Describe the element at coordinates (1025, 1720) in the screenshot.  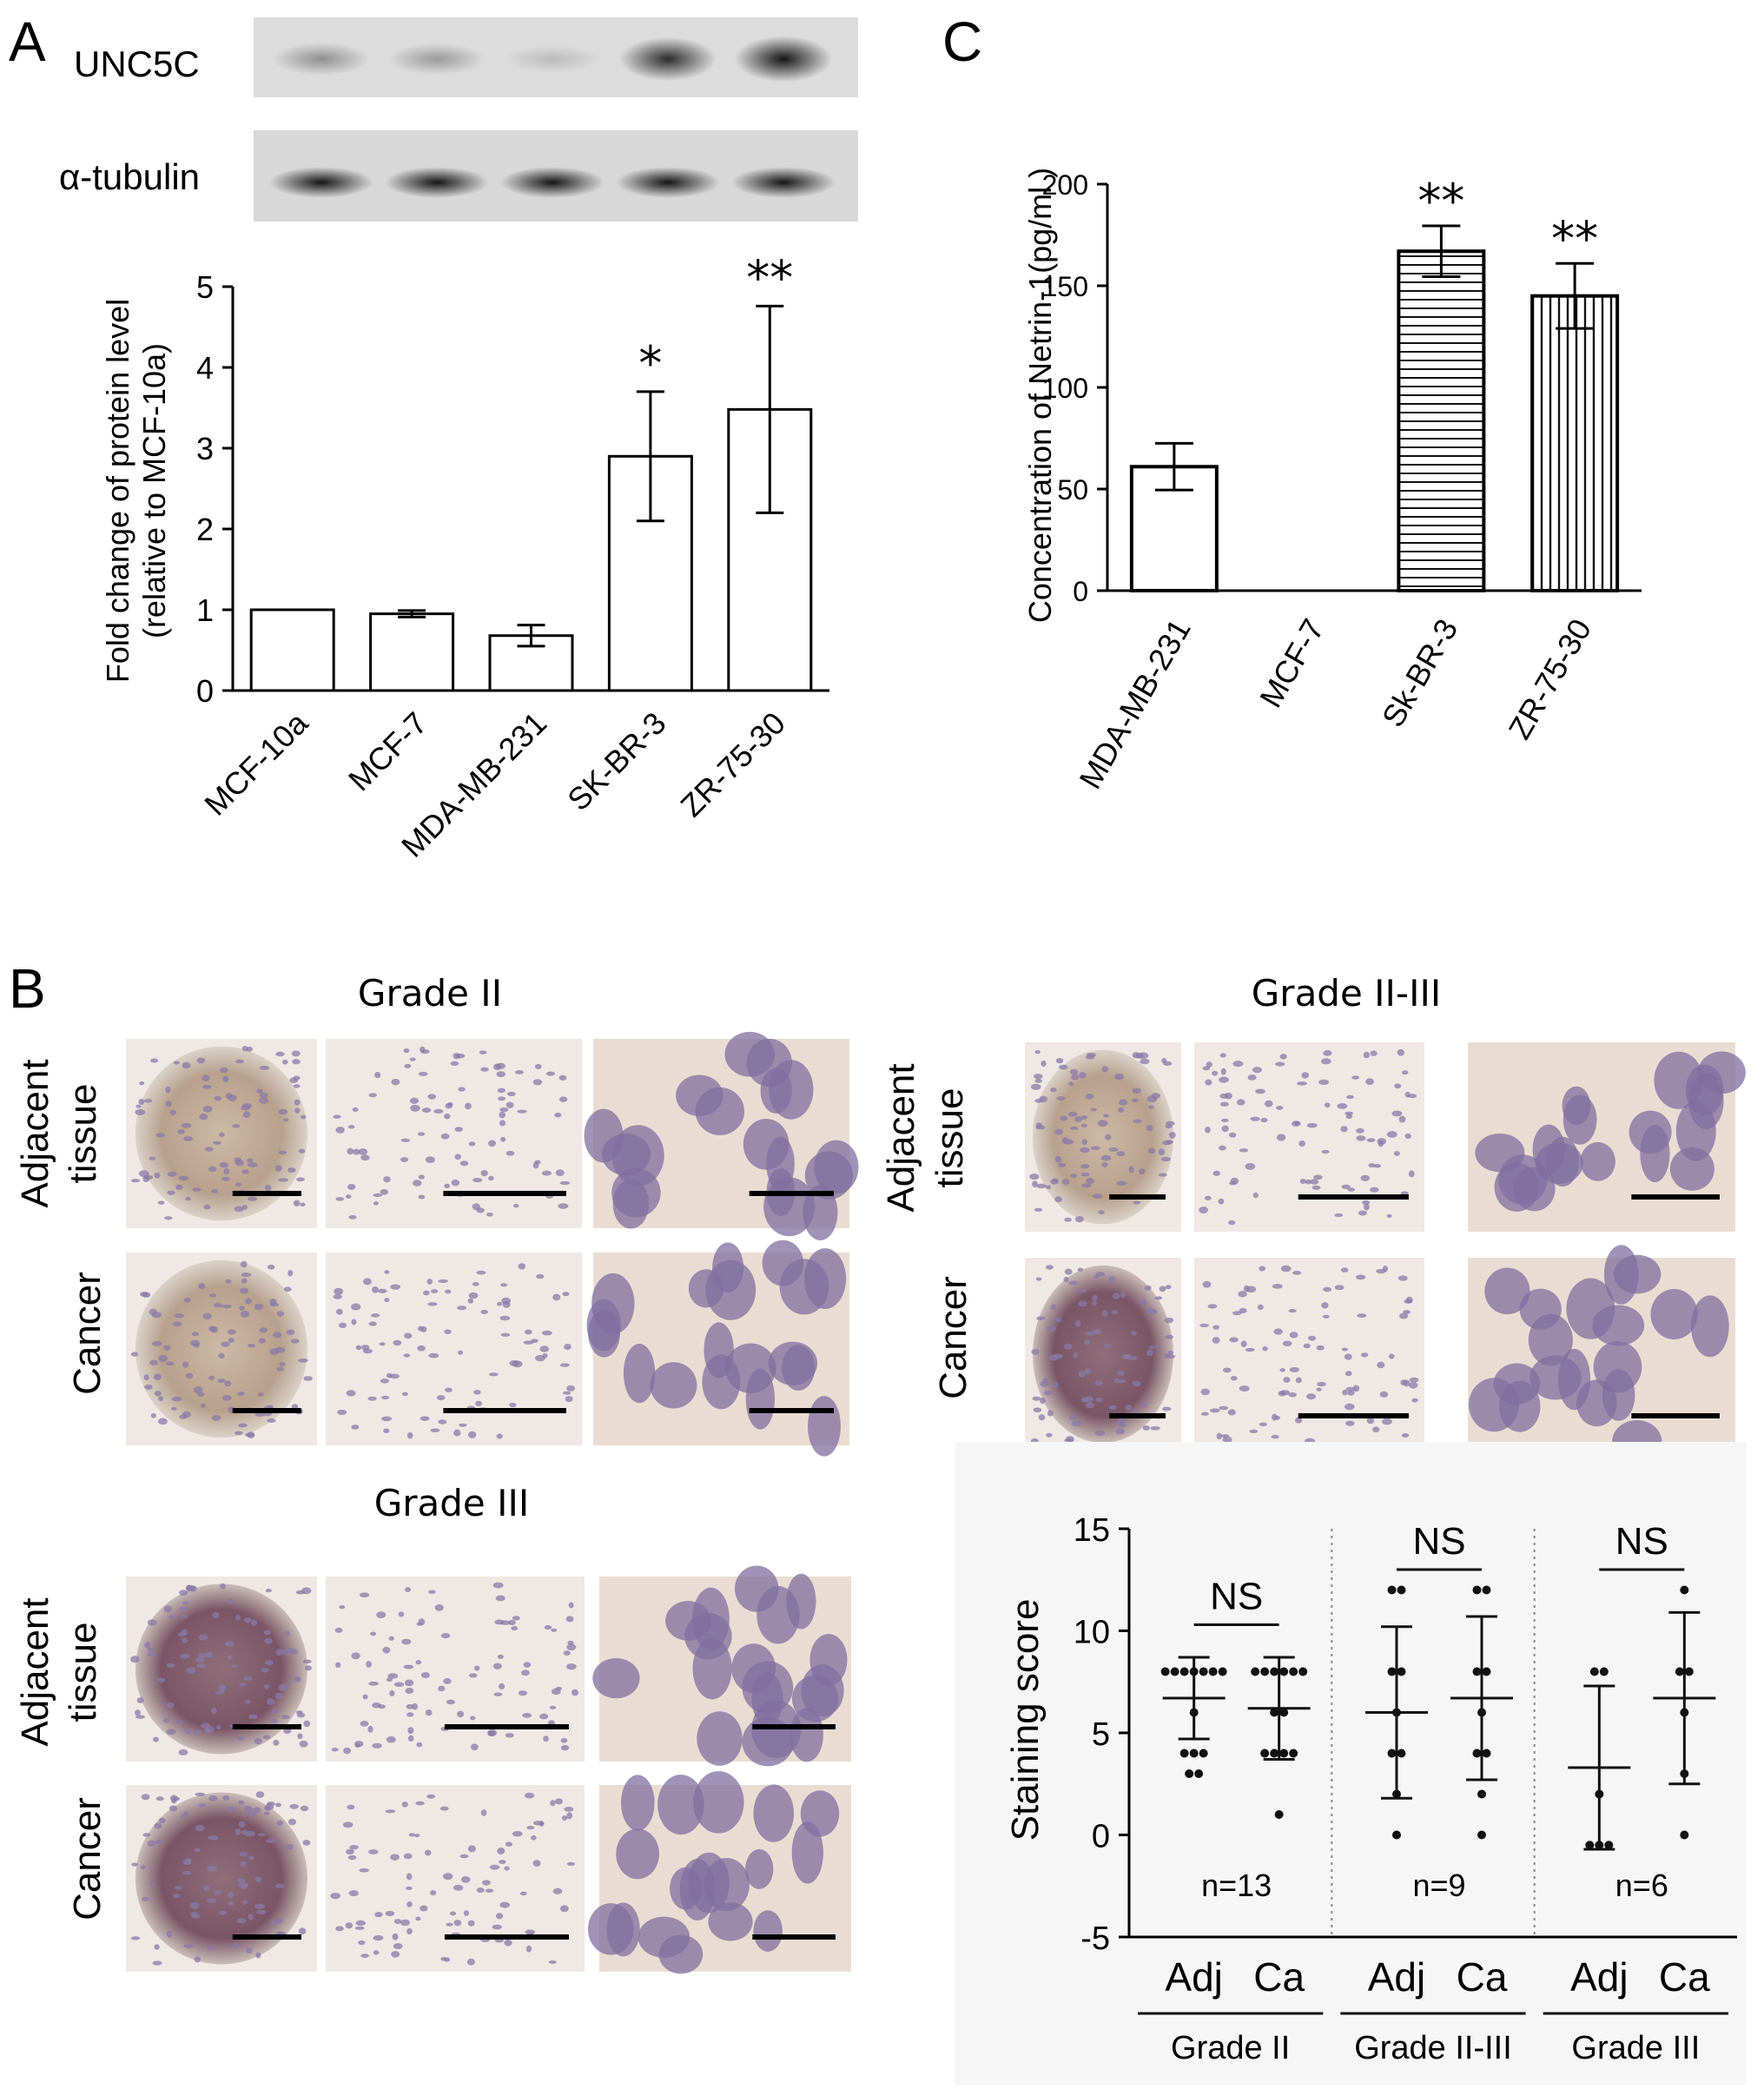
I see `score-ylabel: Staining score` at that location.